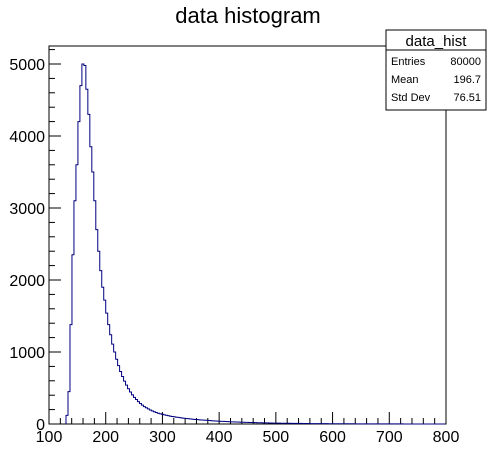 This screenshot has width=496, height=472. What do you see at coordinates (405, 80) in the screenshot?
I see `stats-row-label: Mean` at bounding box center [405, 80].